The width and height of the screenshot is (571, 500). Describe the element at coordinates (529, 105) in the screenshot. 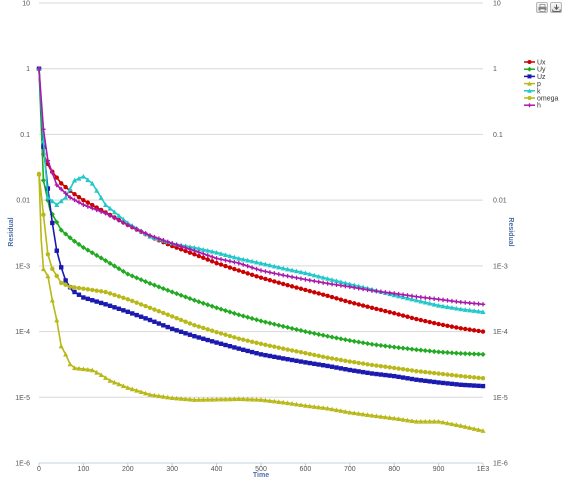

I see `legend-marker` at that location.